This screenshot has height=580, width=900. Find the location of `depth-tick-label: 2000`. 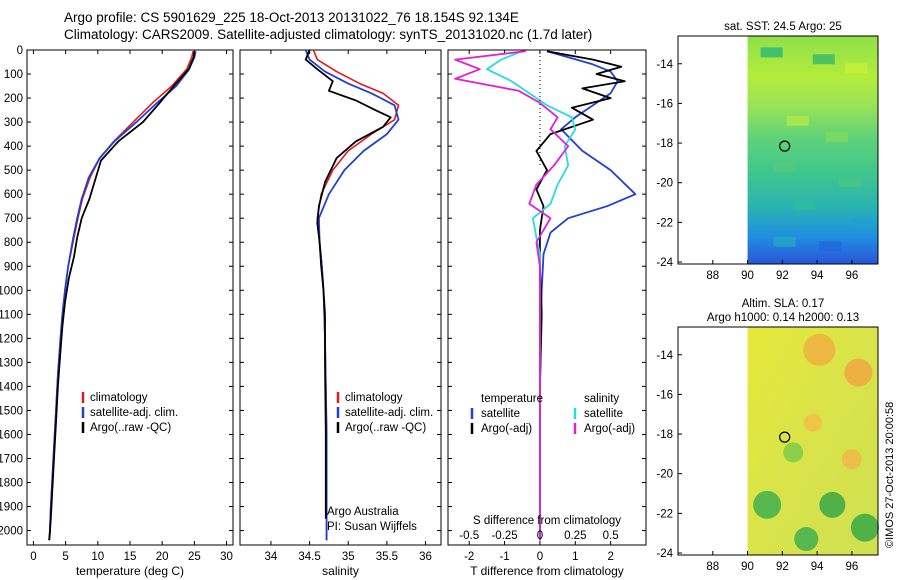

depth-tick-label: 2000 is located at coordinates (11, 532).